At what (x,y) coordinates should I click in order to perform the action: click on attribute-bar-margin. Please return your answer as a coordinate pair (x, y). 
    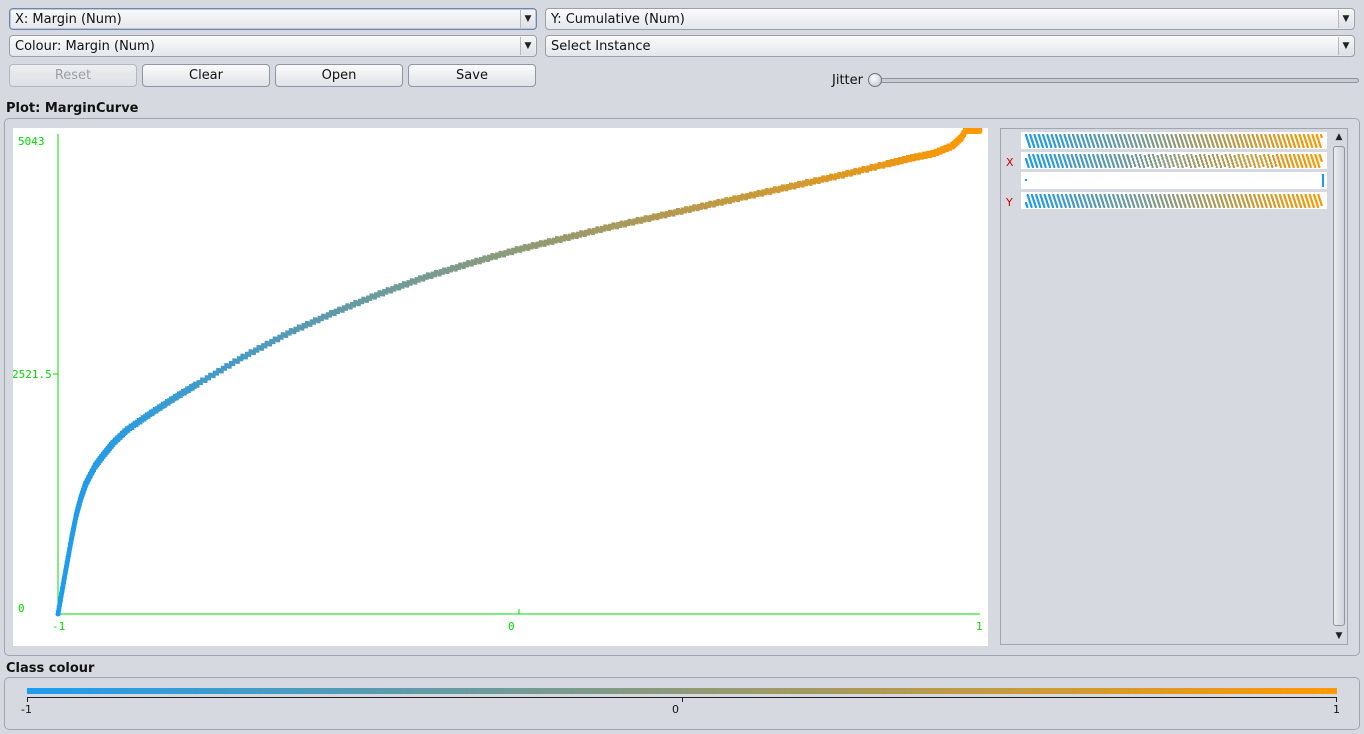
    Looking at the image, I should click on (1174, 160).